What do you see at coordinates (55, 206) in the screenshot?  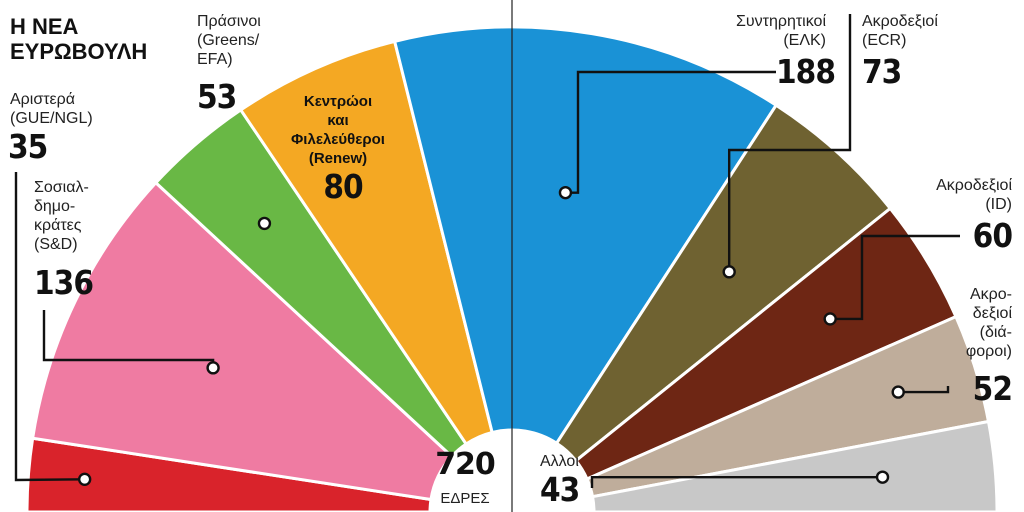 I see `sd-name-2: δημο-` at bounding box center [55, 206].